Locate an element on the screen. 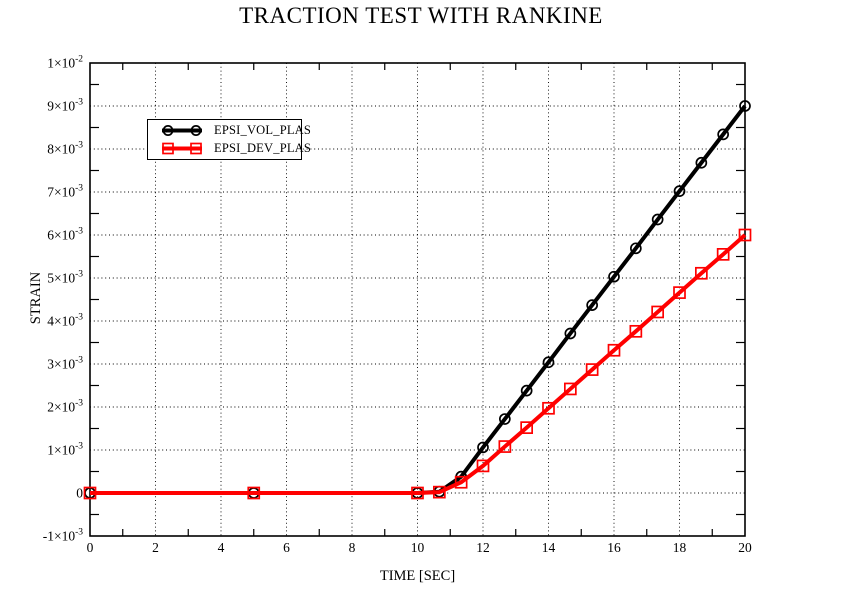 This screenshot has height=595, width=842. y-tick-label: 3×10⁻³ is located at coordinates (65, 364).